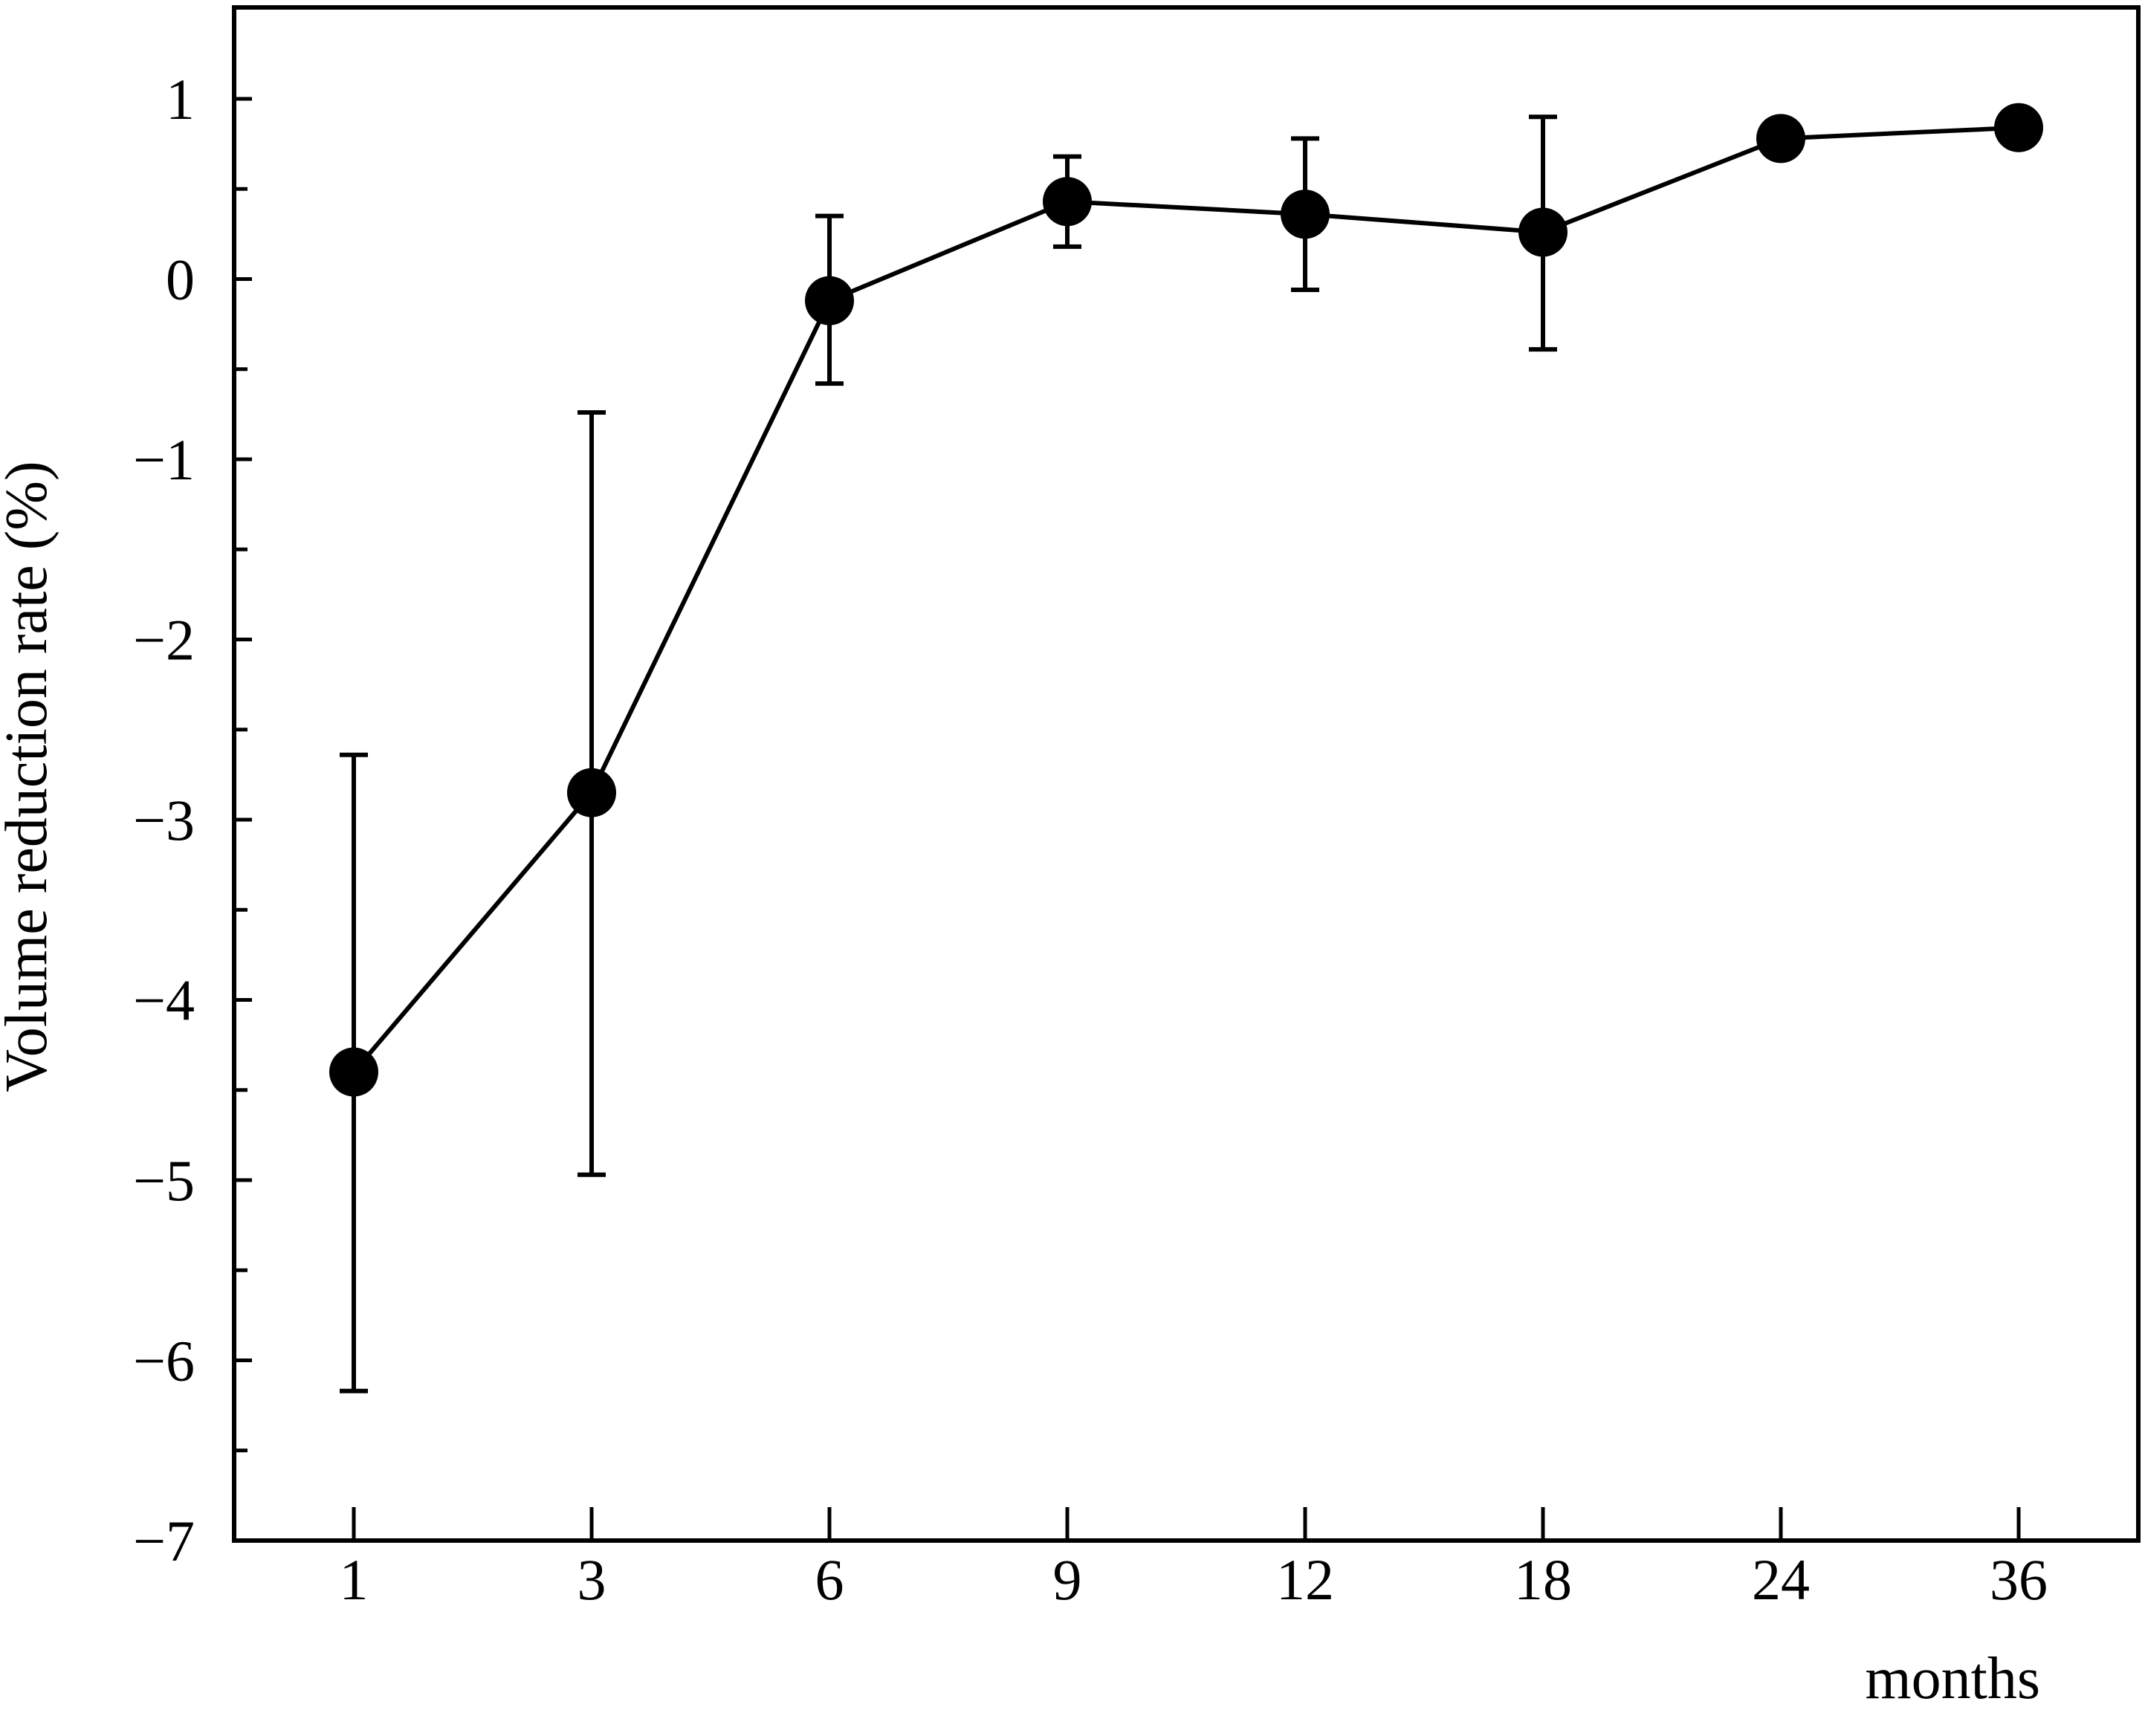  I want to click on x-tick-label: 9, so click(1067, 1579).